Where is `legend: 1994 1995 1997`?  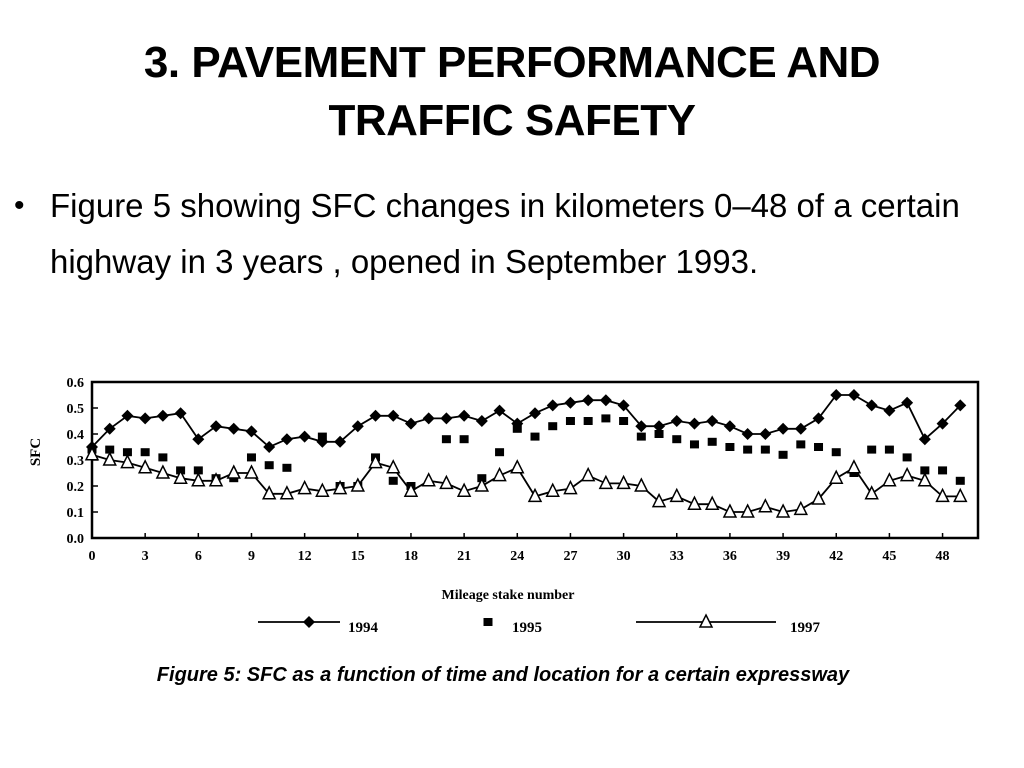
legend: 1994 1995 1997 is located at coordinates (539, 624).